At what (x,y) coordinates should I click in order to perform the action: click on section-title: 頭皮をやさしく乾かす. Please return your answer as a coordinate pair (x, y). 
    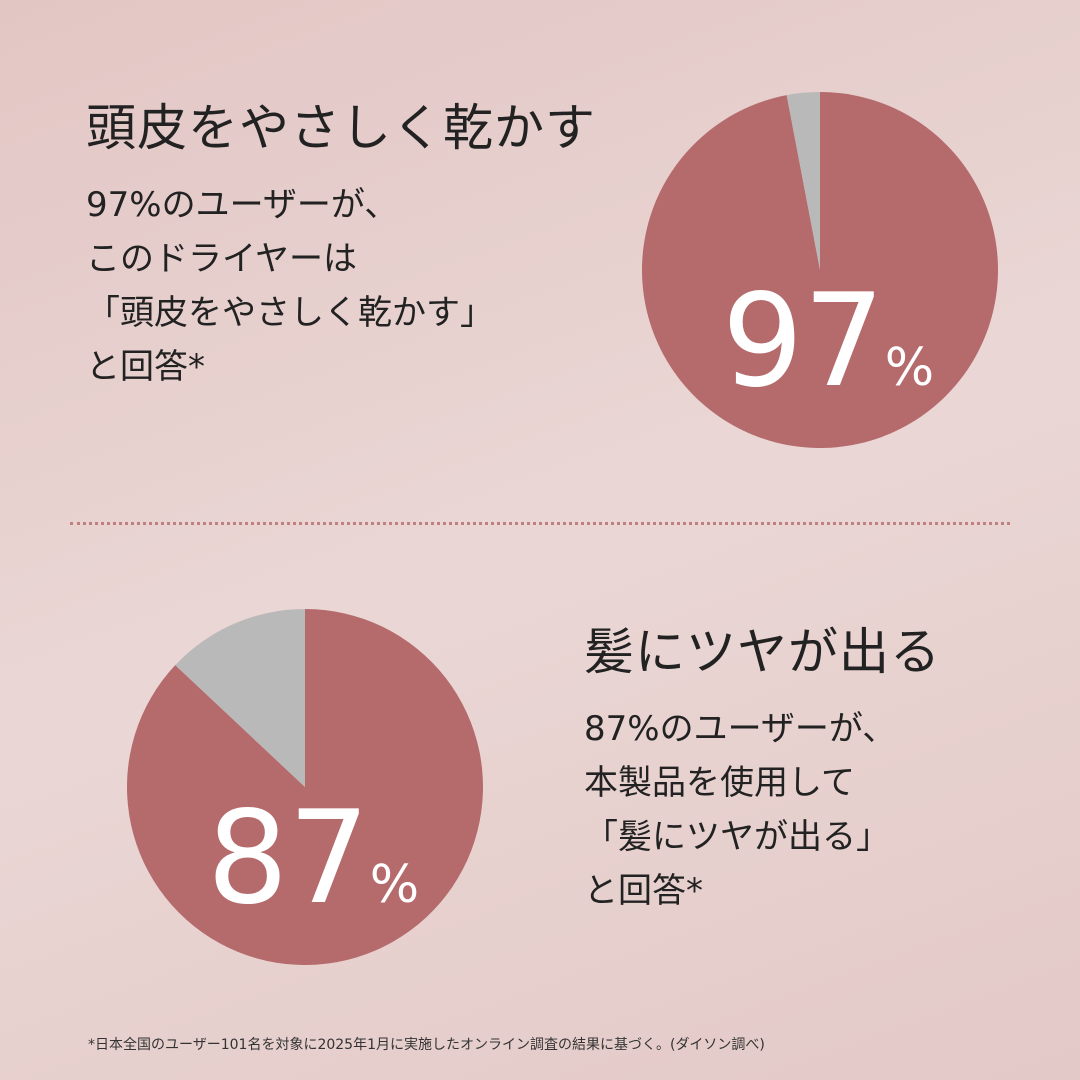
    Looking at the image, I should click on (341, 128).